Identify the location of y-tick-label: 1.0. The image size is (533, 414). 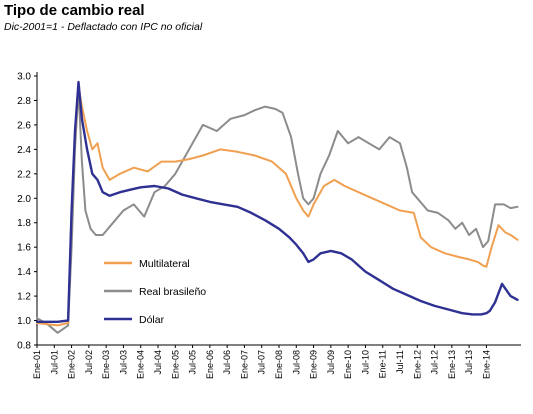
(24, 321).